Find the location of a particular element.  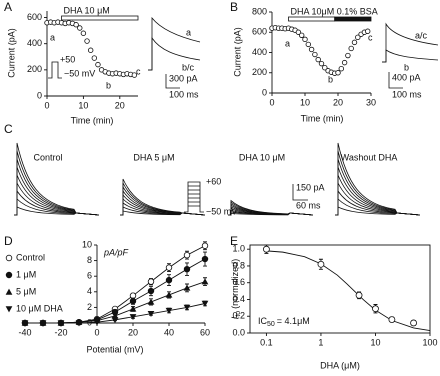

x-tick-label: 0 is located at coordinates (271, 102).